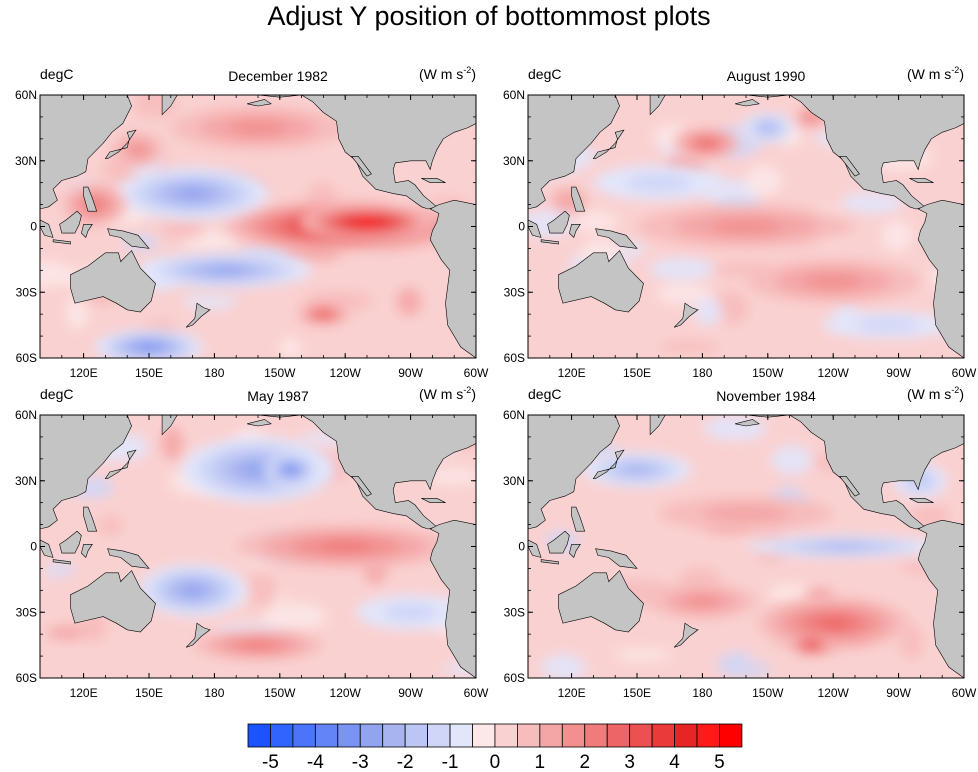 This screenshot has width=978, height=772. What do you see at coordinates (629, 762) in the screenshot?
I see `colorbar-label: 3` at bounding box center [629, 762].